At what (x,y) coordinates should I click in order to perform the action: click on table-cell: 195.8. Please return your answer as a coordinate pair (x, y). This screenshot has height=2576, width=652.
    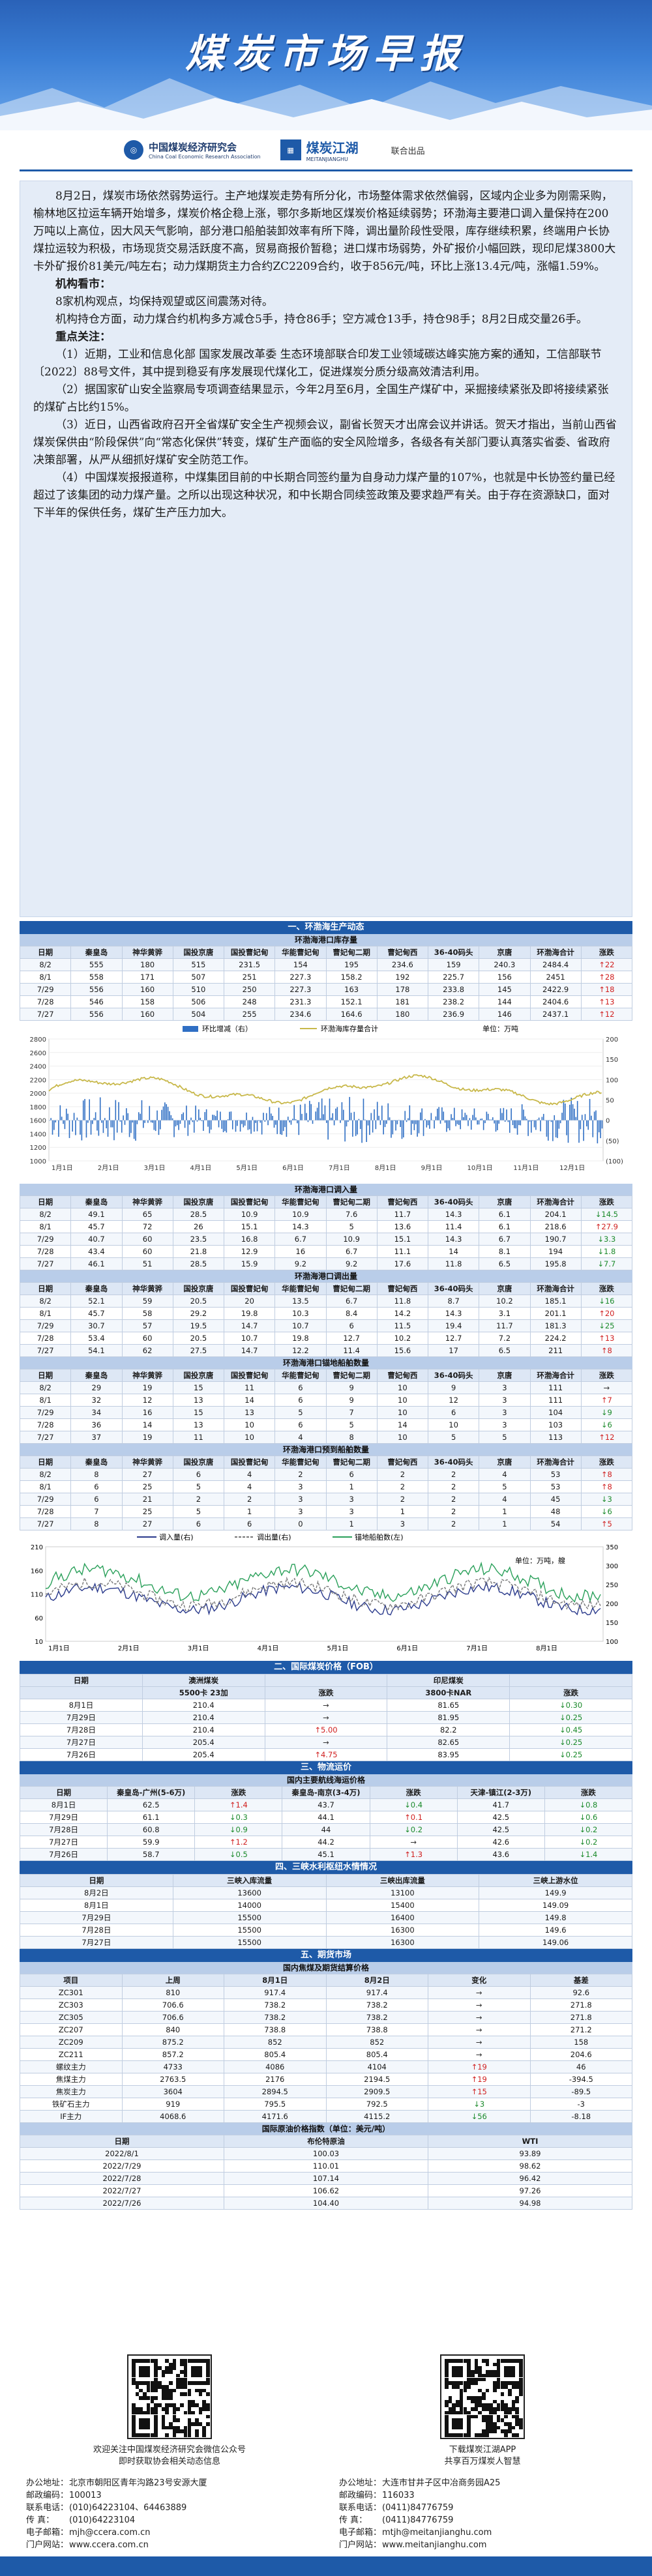
    Looking at the image, I should click on (555, 1263).